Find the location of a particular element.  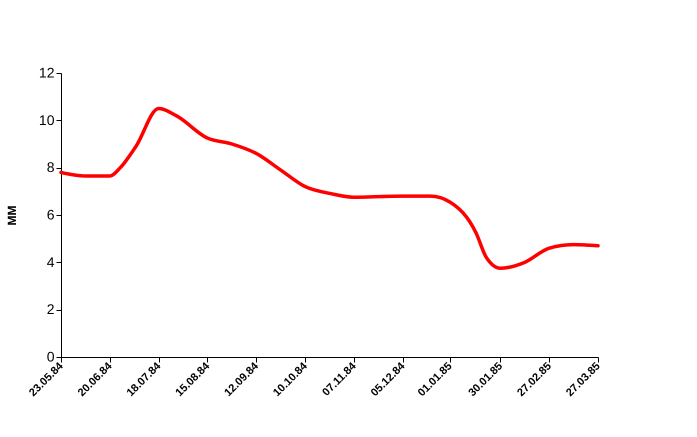

y-tick-label: 12 is located at coordinates (46, 72).